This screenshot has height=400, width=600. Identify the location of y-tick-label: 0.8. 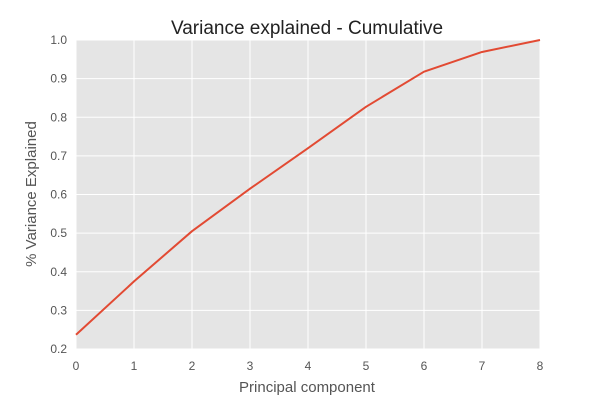
(58, 117).